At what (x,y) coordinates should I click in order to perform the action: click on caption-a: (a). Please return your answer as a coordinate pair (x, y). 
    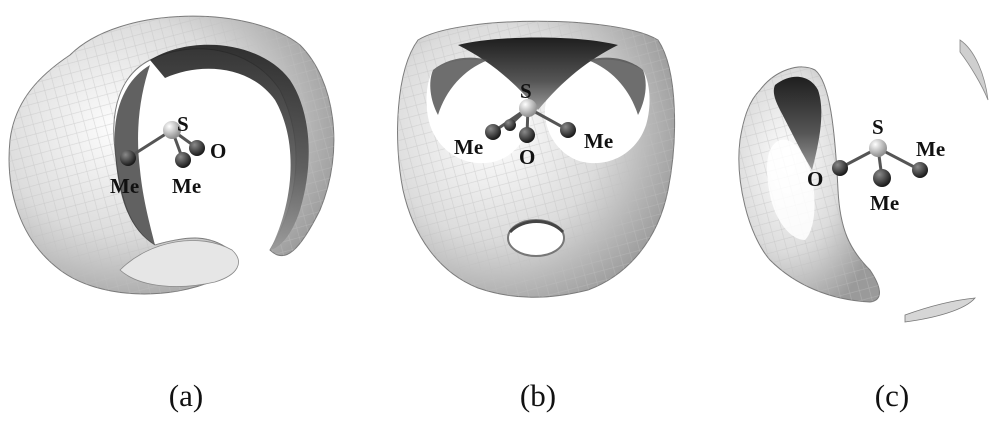
    Looking at the image, I should click on (186, 395).